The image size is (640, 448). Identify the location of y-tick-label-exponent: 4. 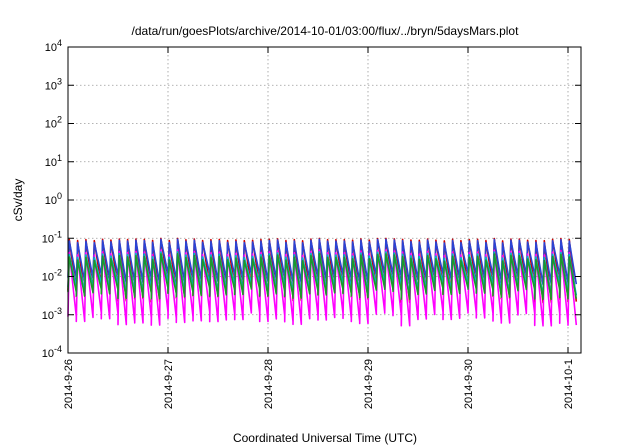
(59, 43).